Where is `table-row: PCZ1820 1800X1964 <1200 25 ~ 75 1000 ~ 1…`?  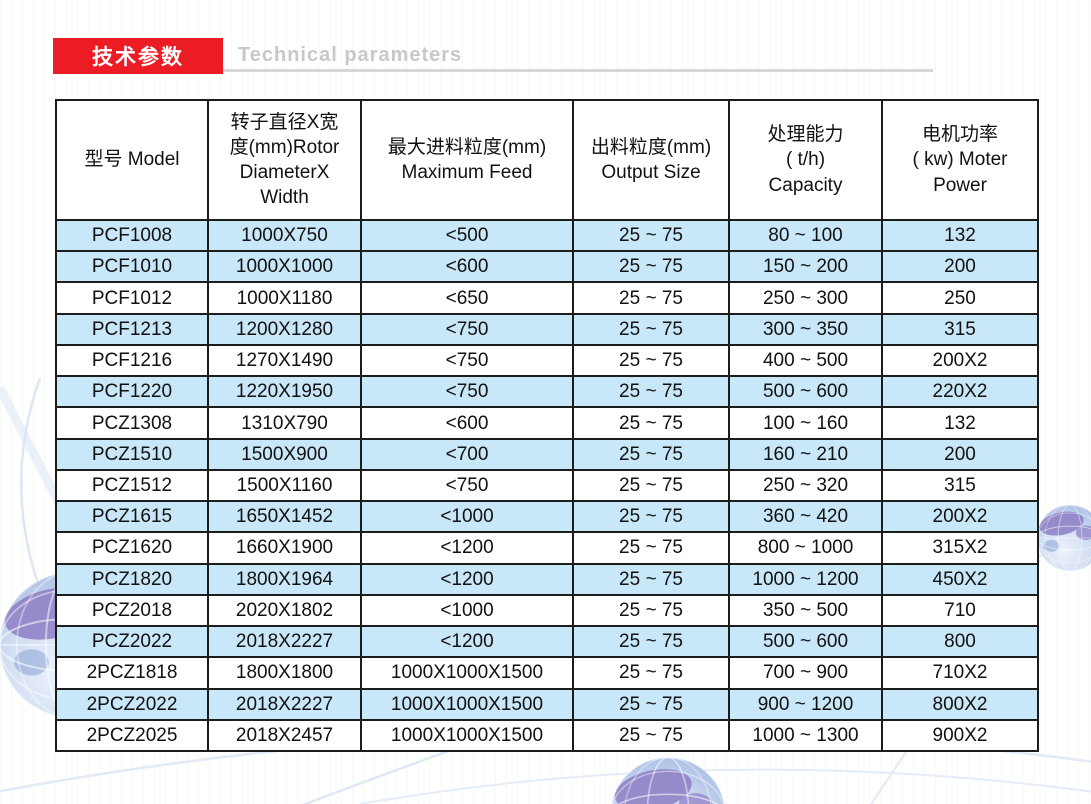 table-row: PCZ1820 1800X1964 <1200 25 ~ 75 1000 ~ 1… is located at coordinates (547, 579).